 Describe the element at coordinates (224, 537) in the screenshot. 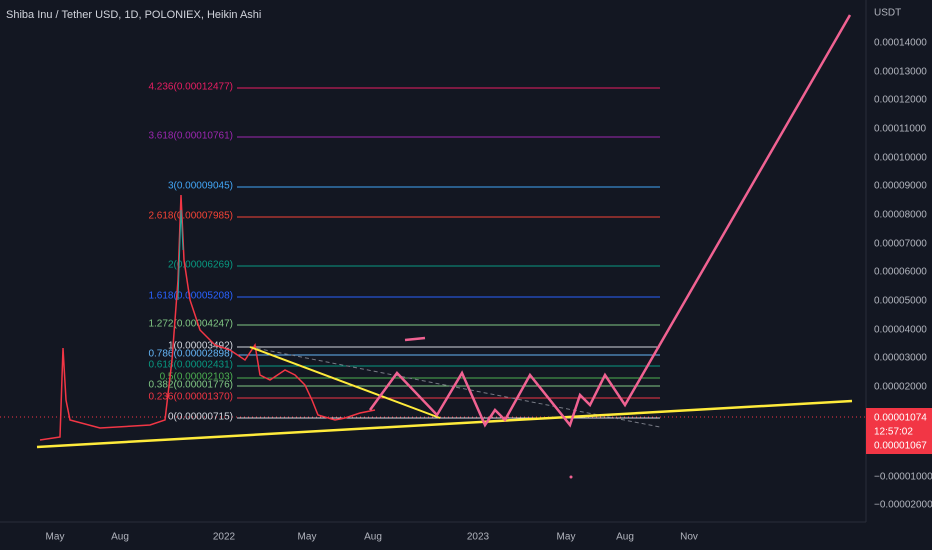

I see `time-axis-label: 2022` at that location.